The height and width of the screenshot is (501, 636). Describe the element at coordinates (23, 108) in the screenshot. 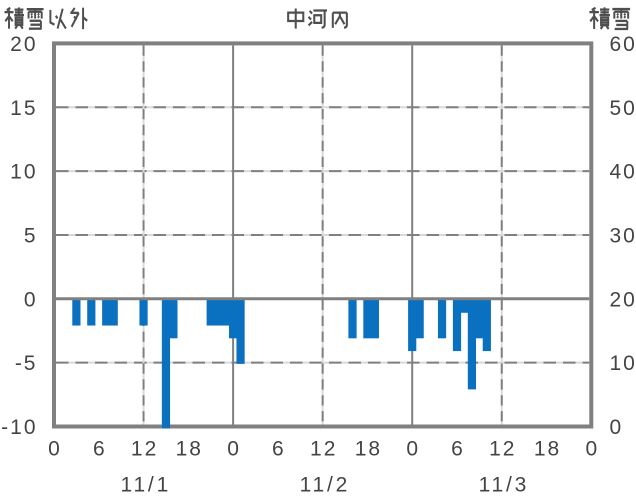

I see `svg-text: 15` at that location.